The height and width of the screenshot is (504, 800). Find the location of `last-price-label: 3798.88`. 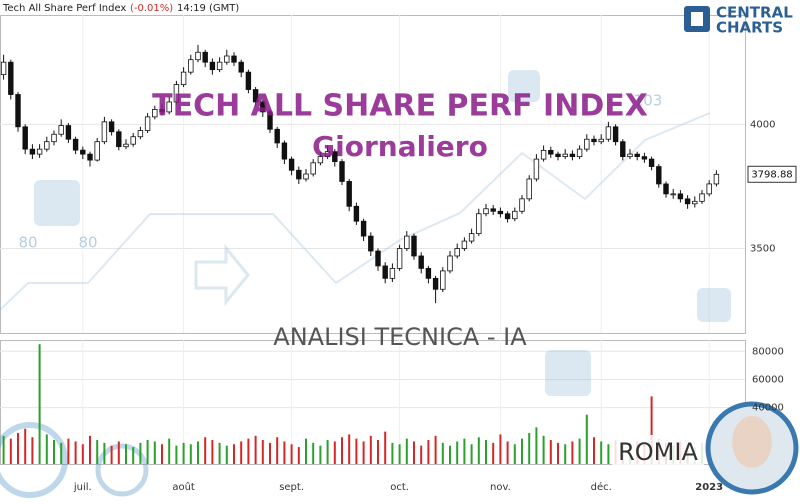

last-price-label: 3798.88 is located at coordinates (771, 174).